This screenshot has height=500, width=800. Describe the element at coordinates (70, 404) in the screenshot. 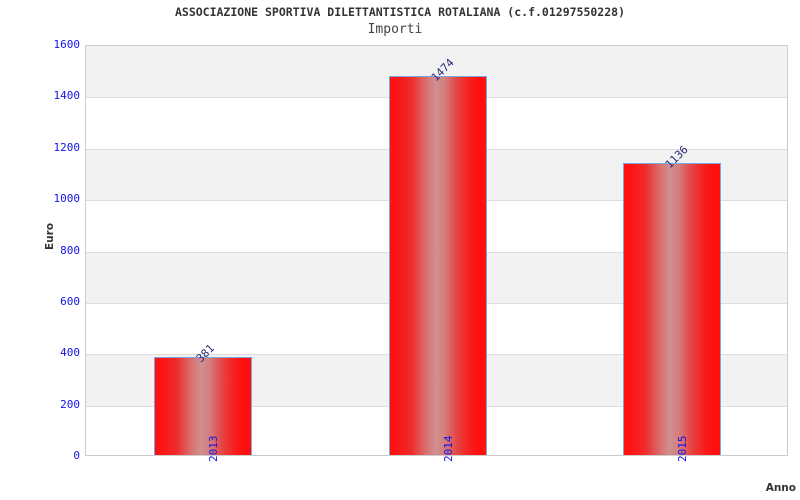

I see `y-axis-tick-label: 200` at that location.